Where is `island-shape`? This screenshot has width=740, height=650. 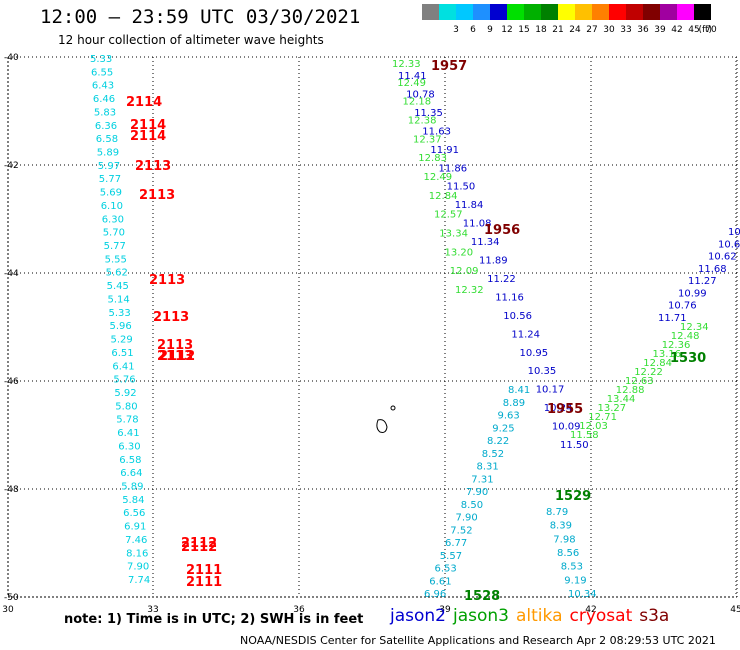 island-shape is located at coordinates (382, 426).